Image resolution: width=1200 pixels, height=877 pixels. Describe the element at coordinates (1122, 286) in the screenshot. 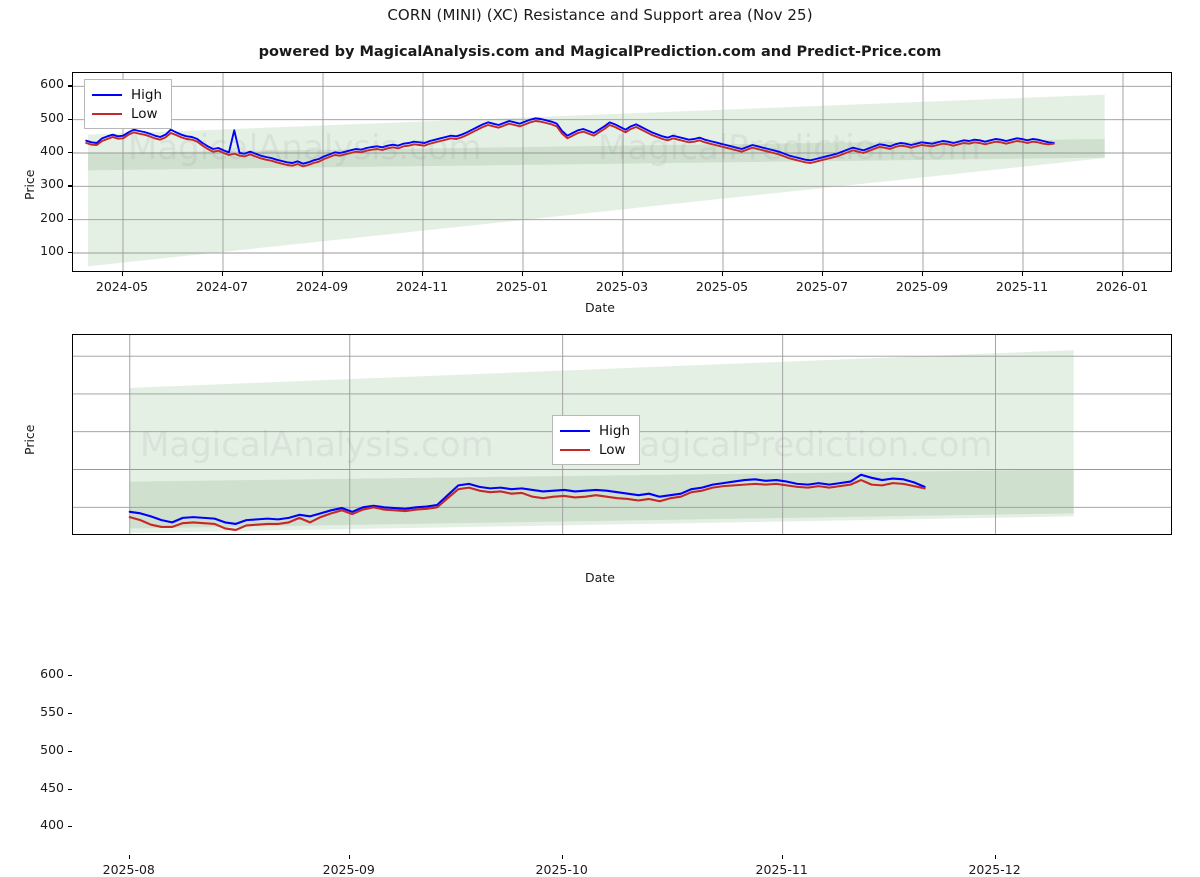

I see `x-tick-label: 2026-01` at that location.